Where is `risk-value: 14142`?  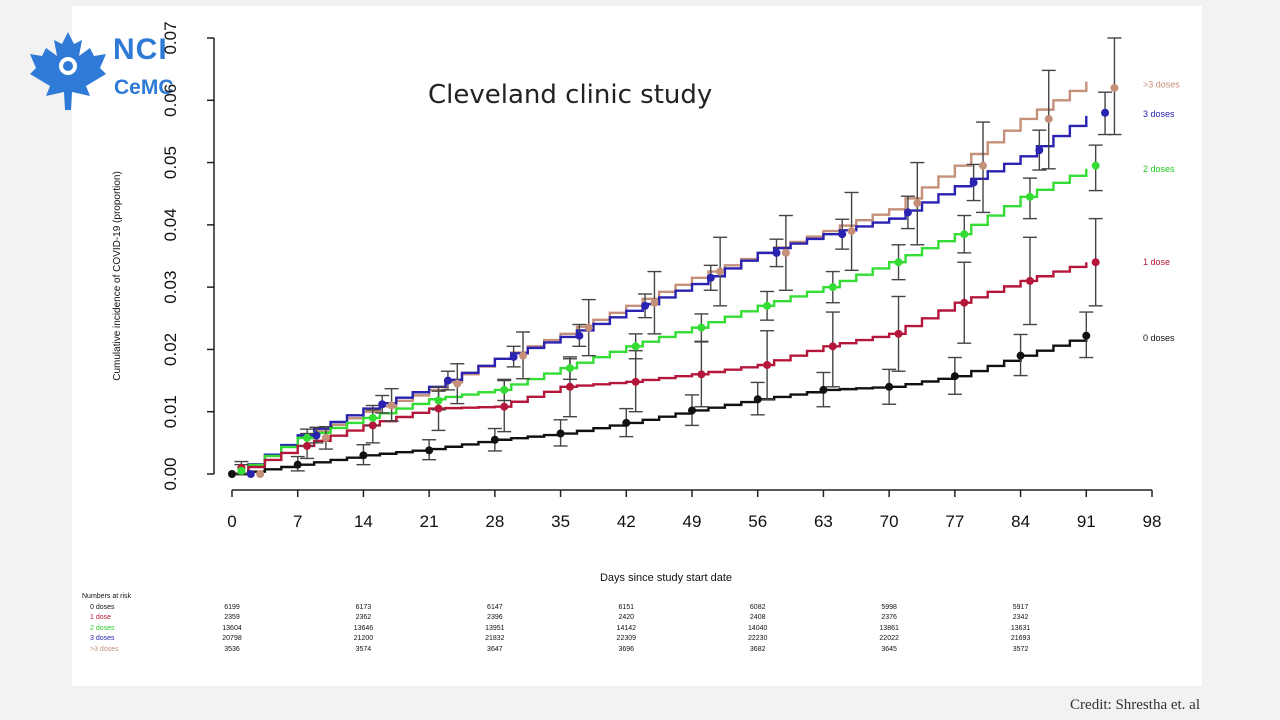
risk-value: 14142 is located at coordinates (626, 628).